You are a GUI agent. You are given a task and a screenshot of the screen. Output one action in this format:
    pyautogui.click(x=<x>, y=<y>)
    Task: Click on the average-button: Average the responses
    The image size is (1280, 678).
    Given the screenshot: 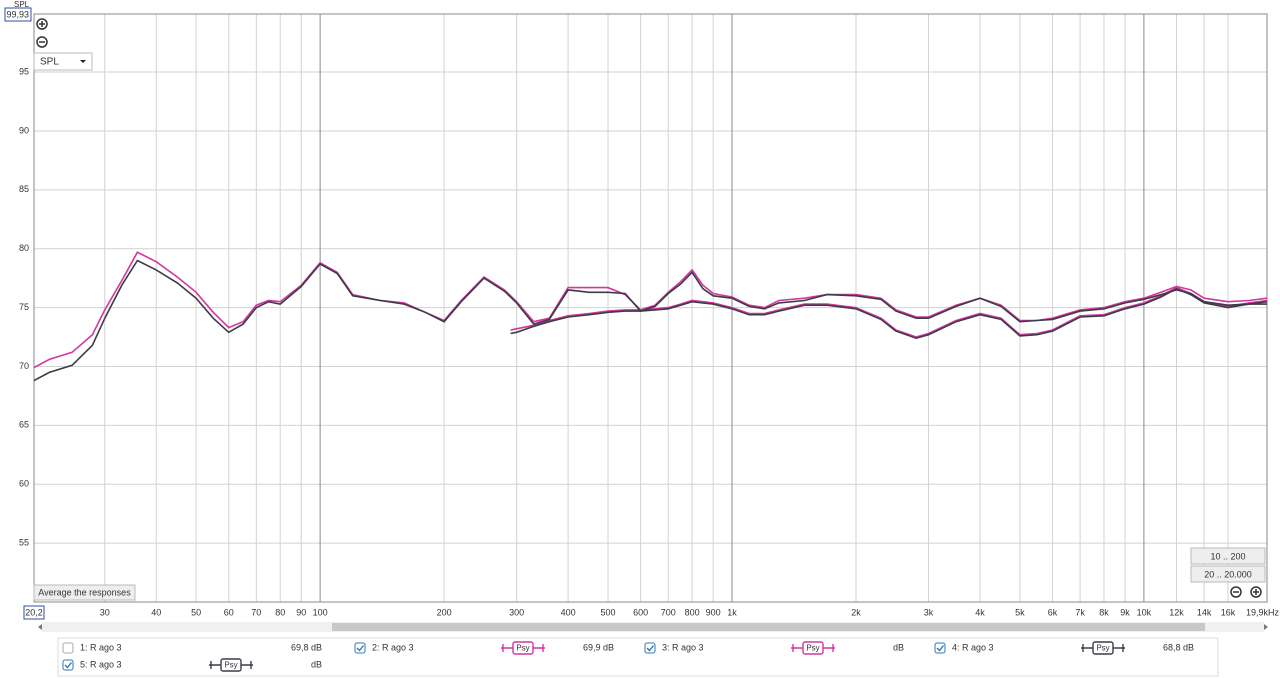 What is the action you would take?
    pyautogui.click(x=84, y=592)
    